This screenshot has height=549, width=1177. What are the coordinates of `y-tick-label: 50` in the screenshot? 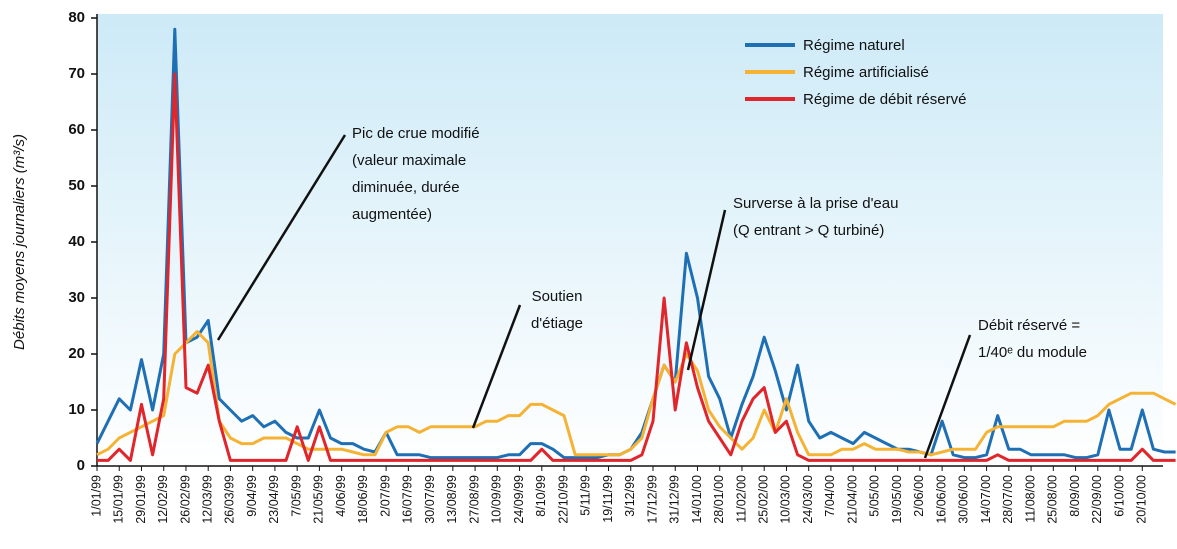 It's located at (76, 185).